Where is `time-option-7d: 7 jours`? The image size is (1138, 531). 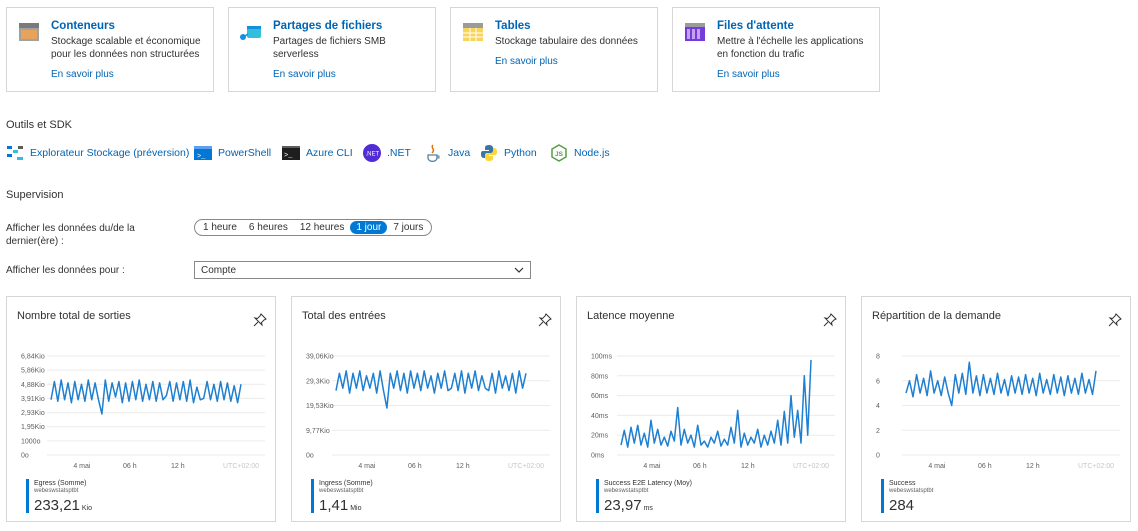
time-option-7d: 7 jours is located at coordinates (408, 227).